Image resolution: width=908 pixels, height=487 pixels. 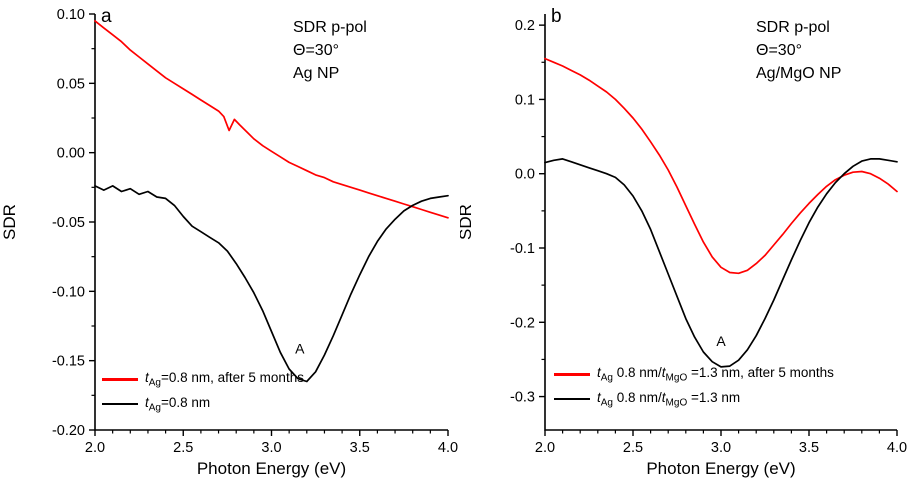 I want to click on legend-item: tAg 0.8 nm/tMgO =1.3 nm, so click(x=694, y=399).